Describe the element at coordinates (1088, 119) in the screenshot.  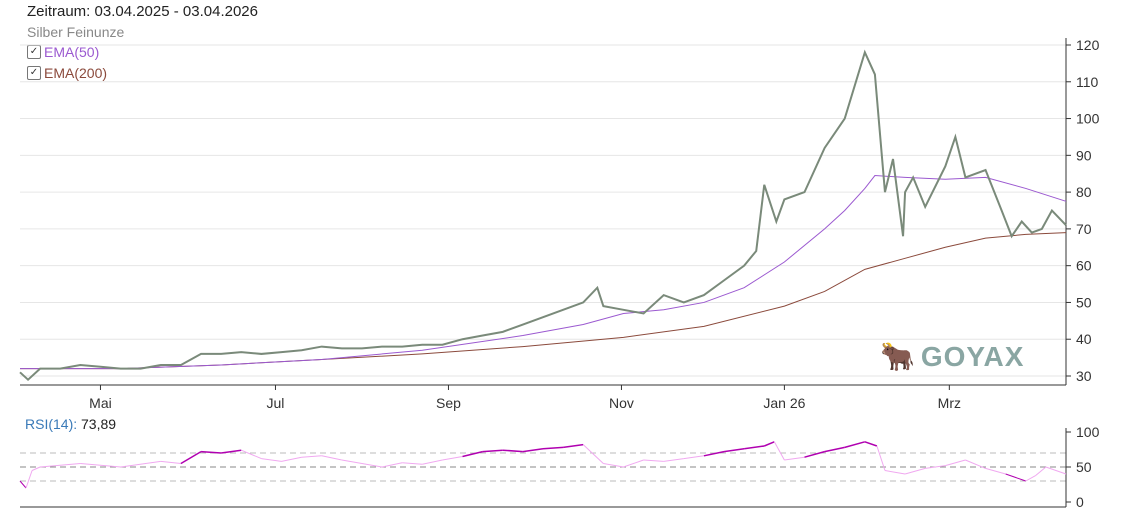
I see `y-tick-label: 100` at that location.